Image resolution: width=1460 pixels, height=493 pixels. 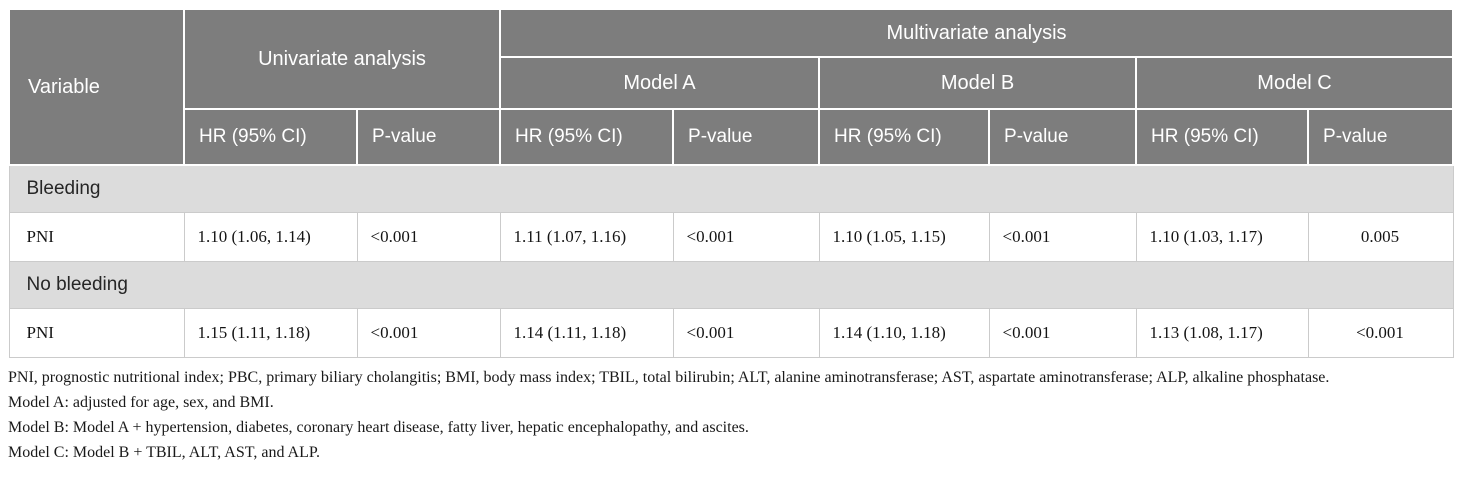 What do you see at coordinates (1381, 137) in the screenshot?
I see `col-header-model-c-pvalue: P-value` at bounding box center [1381, 137].